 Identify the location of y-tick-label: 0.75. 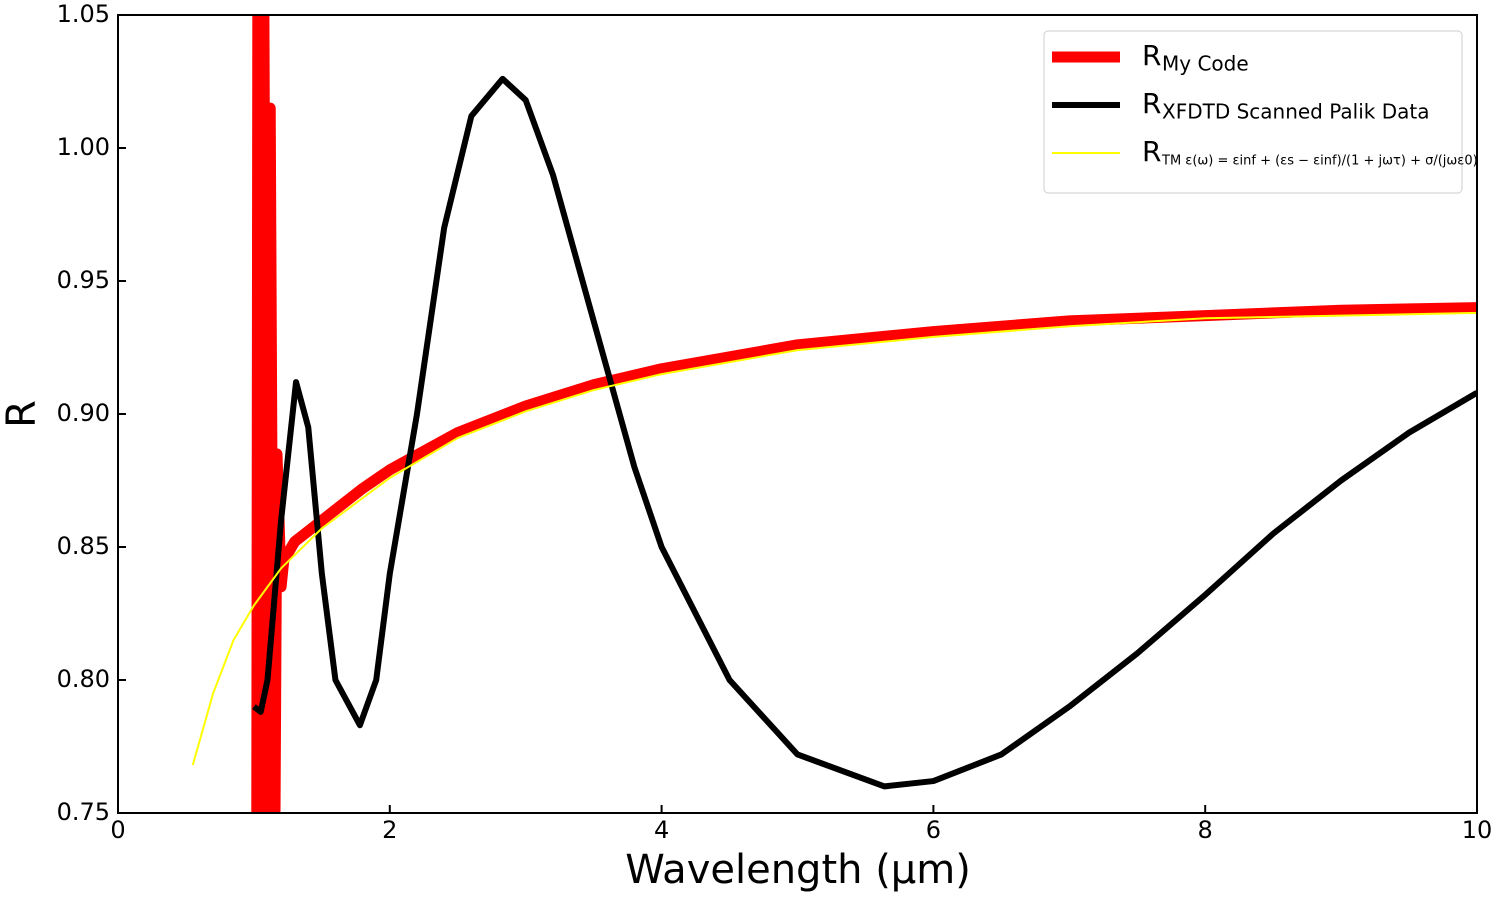
(83, 812).